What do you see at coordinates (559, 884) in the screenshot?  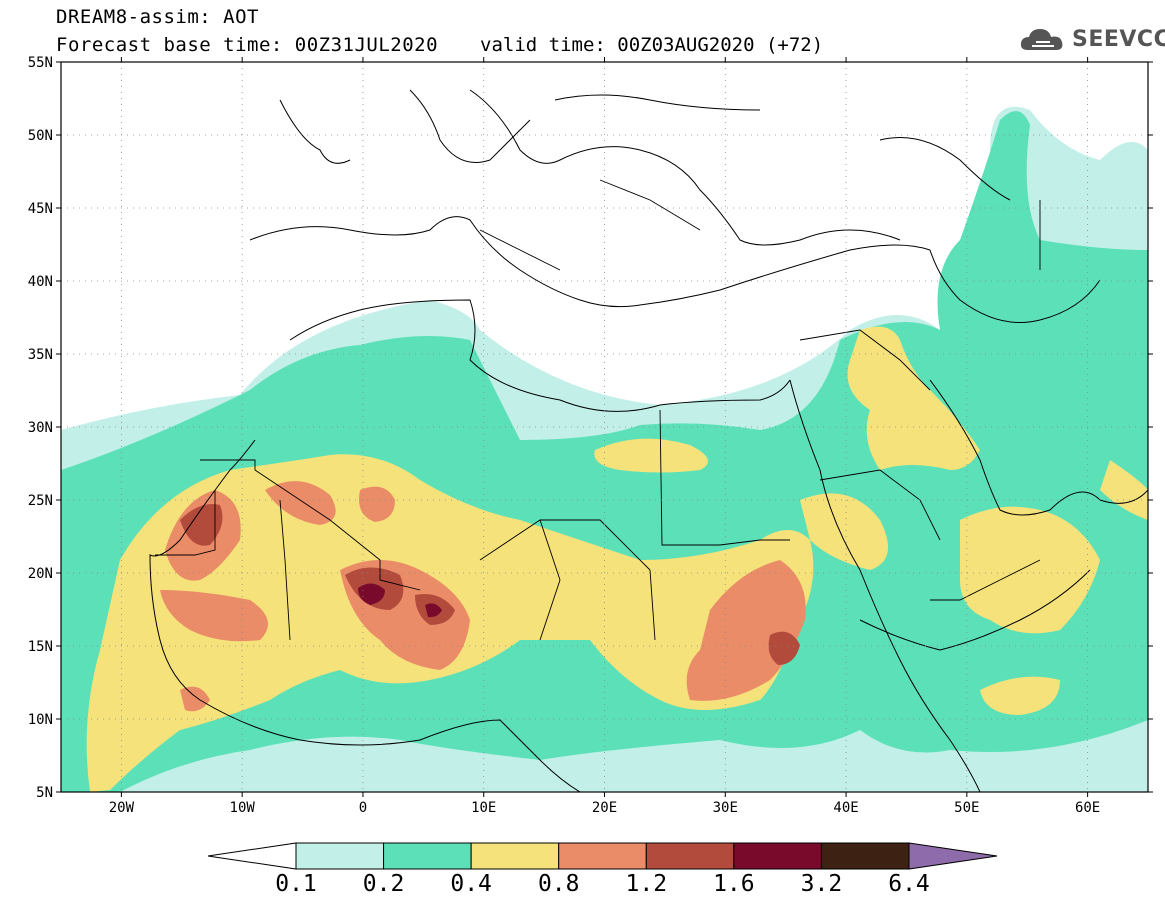 I see `colorbar-label: 0.8` at bounding box center [559, 884].